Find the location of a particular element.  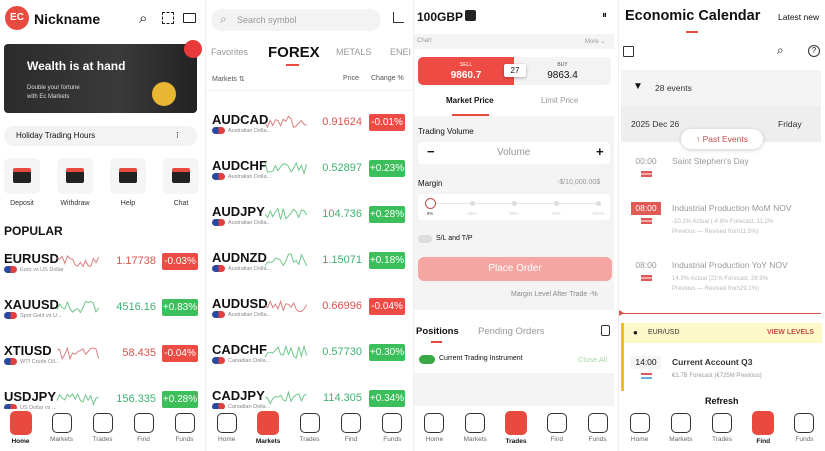

current-instrument-toggle is located at coordinates (427, 359).